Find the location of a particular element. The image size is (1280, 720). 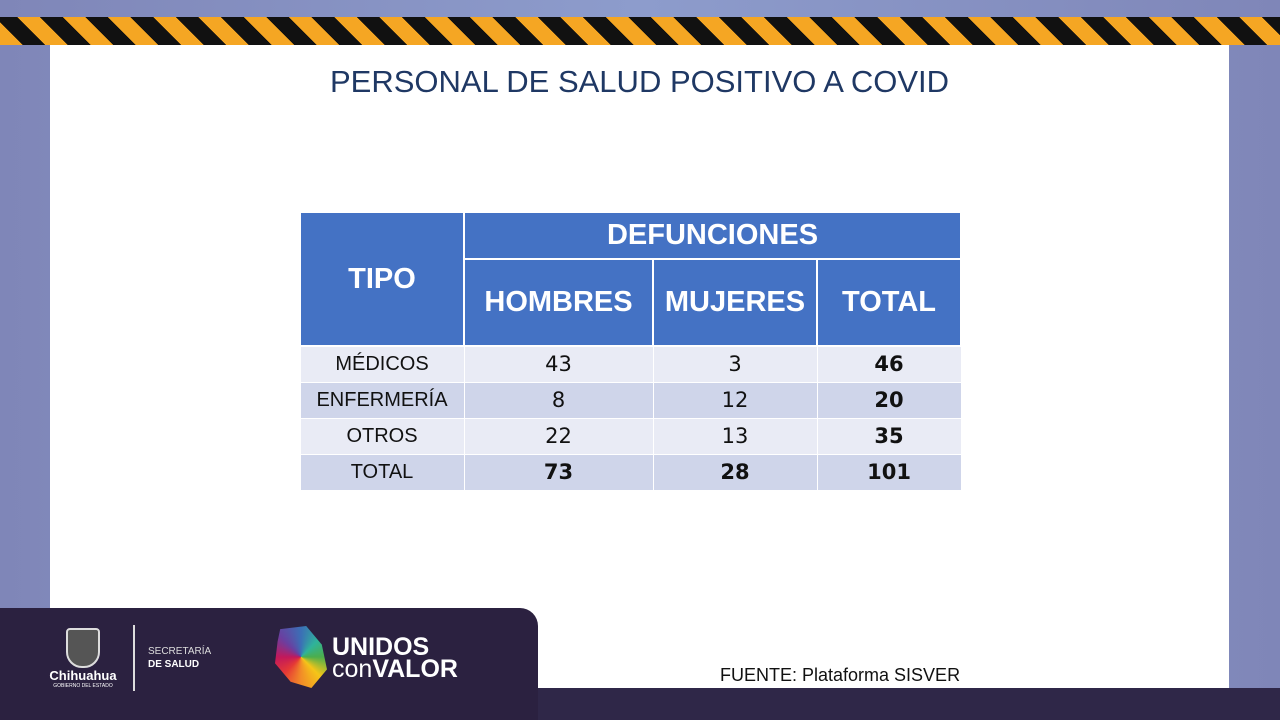

header-defunciones: DEFUNCIONES is located at coordinates (712, 235).